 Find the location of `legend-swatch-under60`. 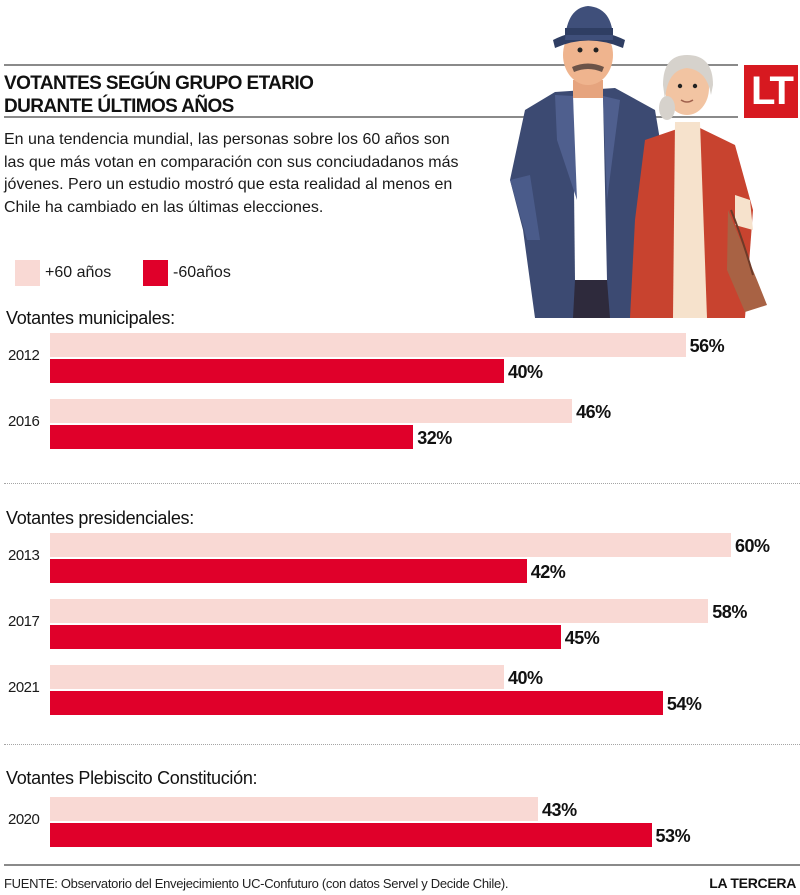

legend-swatch-under60 is located at coordinates (155, 273).